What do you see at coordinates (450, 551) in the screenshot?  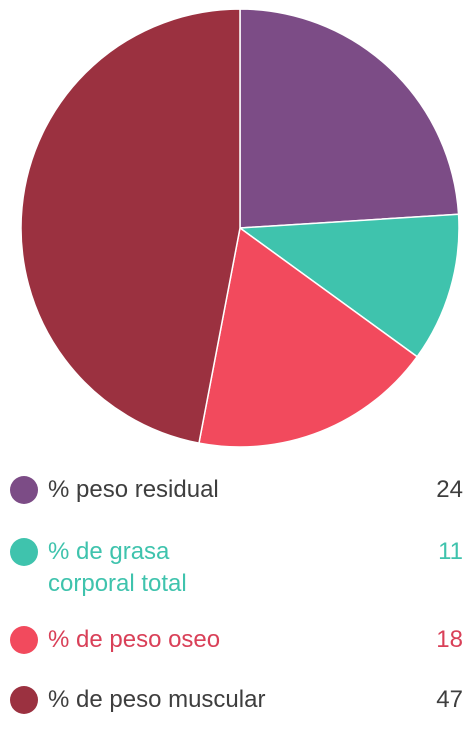 I see `legend-value: 11` at bounding box center [450, 551].